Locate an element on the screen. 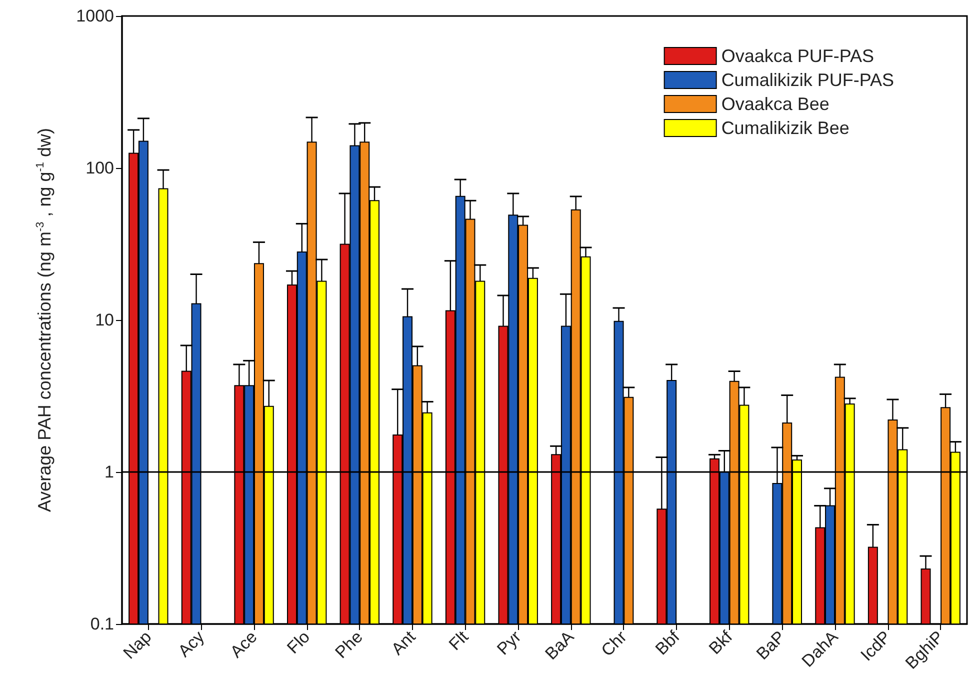  x-tick-label: BaA is located at coordinates (559, 645).